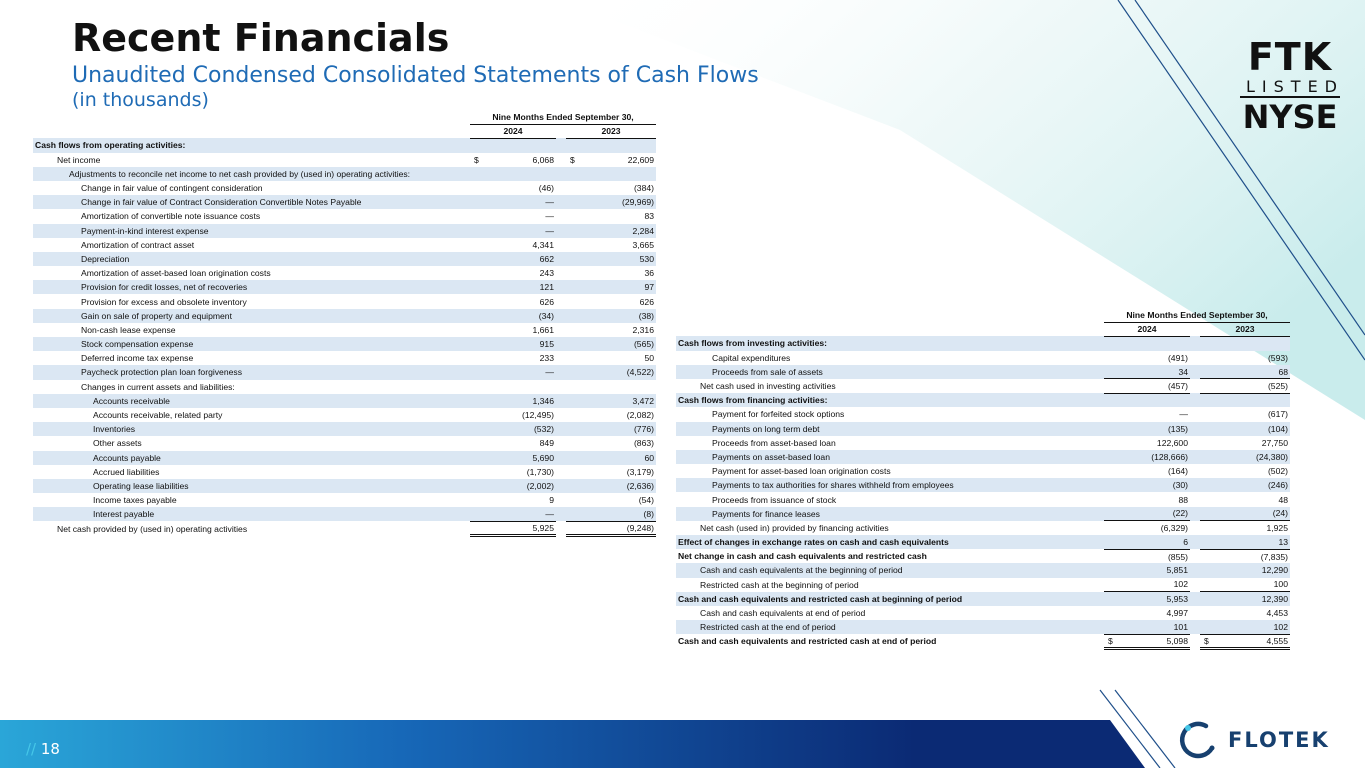 The height and width of the screenshot is (768, 1365). Describe the element at coordinates (79, 159) in the screenshot. I see `row-label: Net income` at that location.